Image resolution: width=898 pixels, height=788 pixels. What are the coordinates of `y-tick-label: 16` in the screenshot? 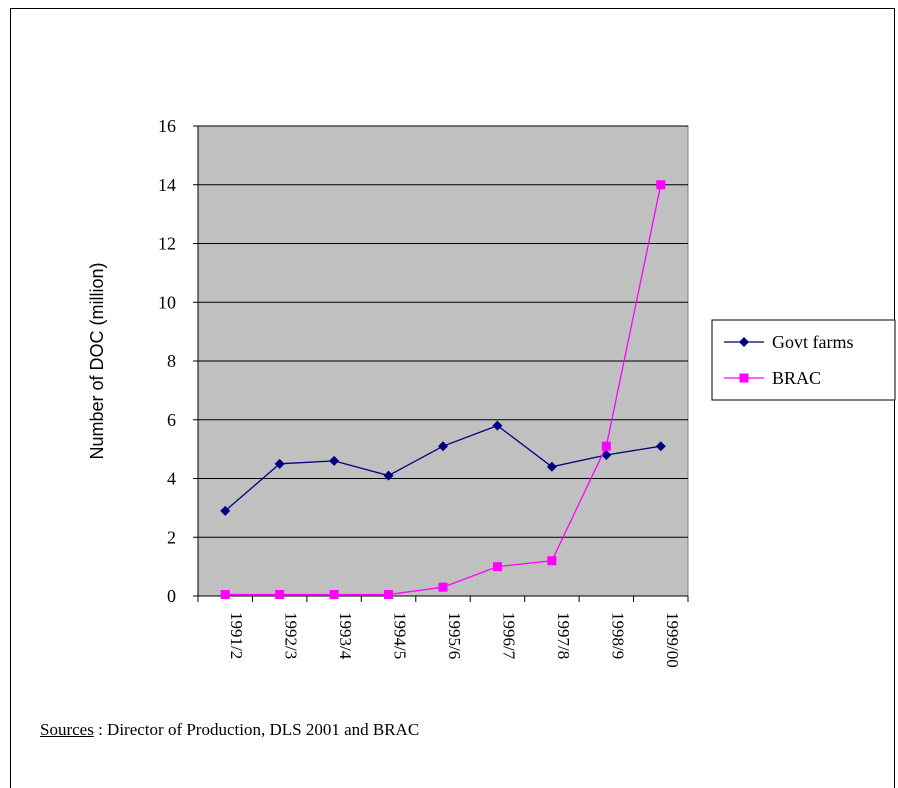 It's located at (167, 126).